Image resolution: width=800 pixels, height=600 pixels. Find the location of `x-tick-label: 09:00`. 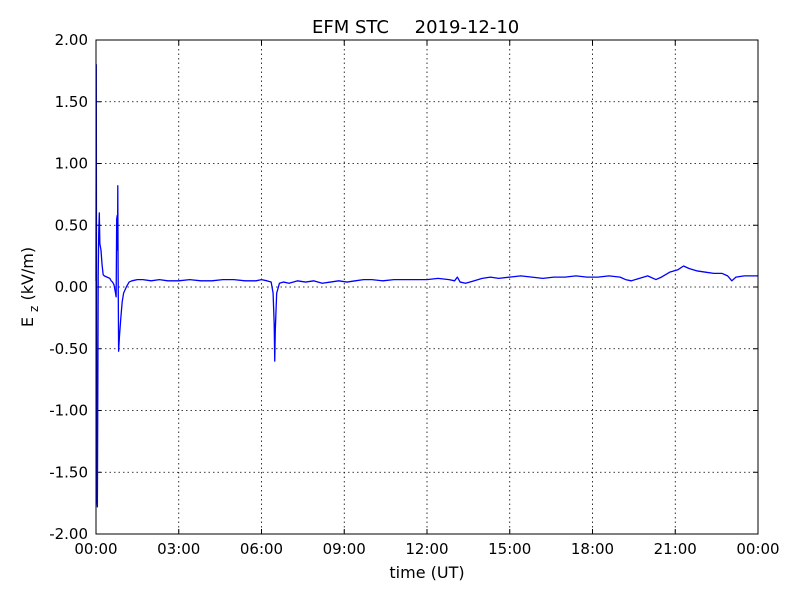

x-tick-label: 09:00 is located at coordinates (344, 549).